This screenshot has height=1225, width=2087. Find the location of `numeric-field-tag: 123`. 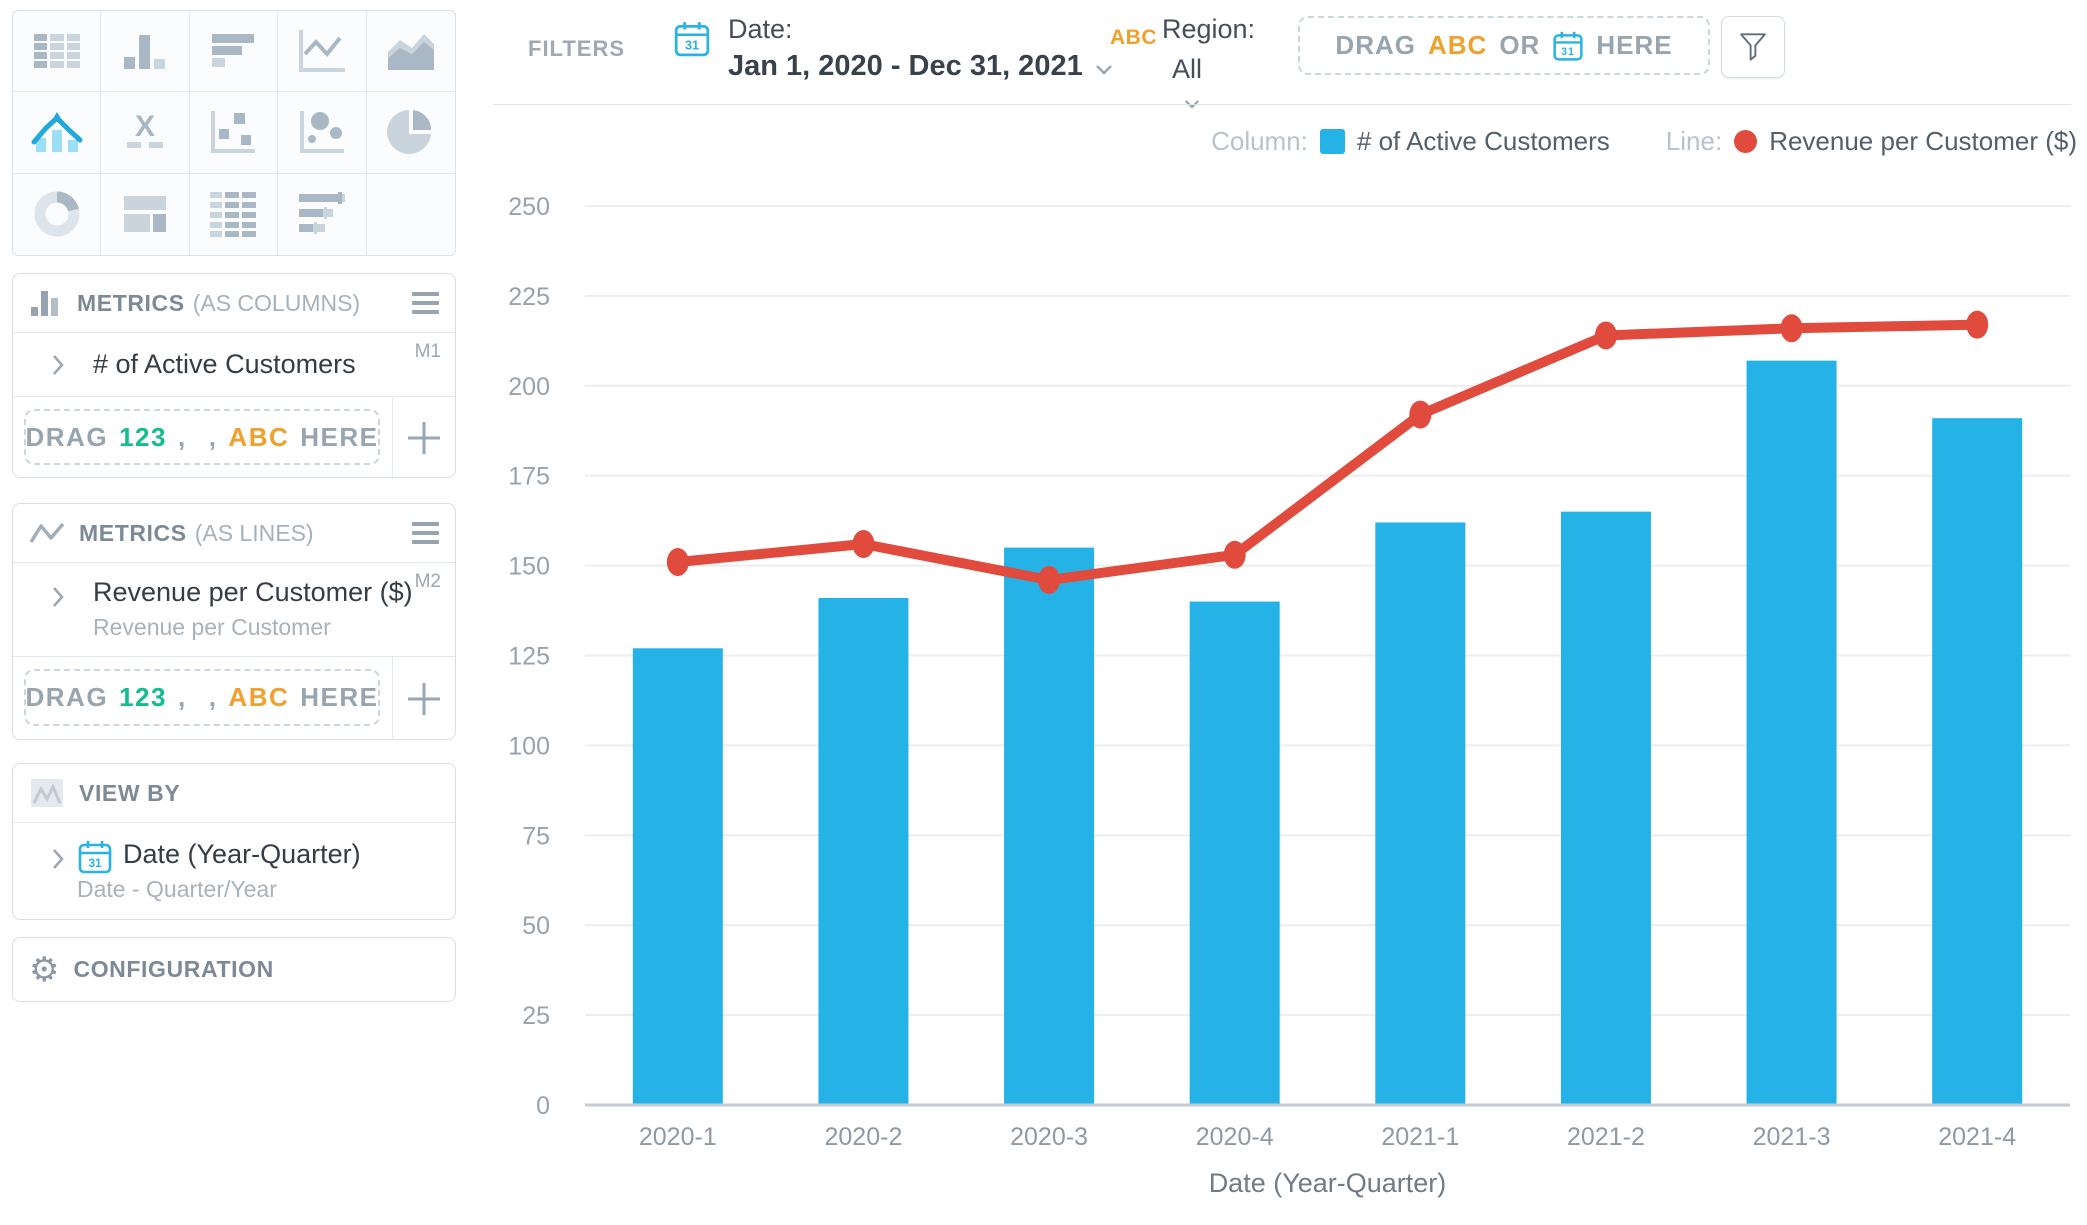

numeric-field-tag: 123 is located at coordinates (143, 697).